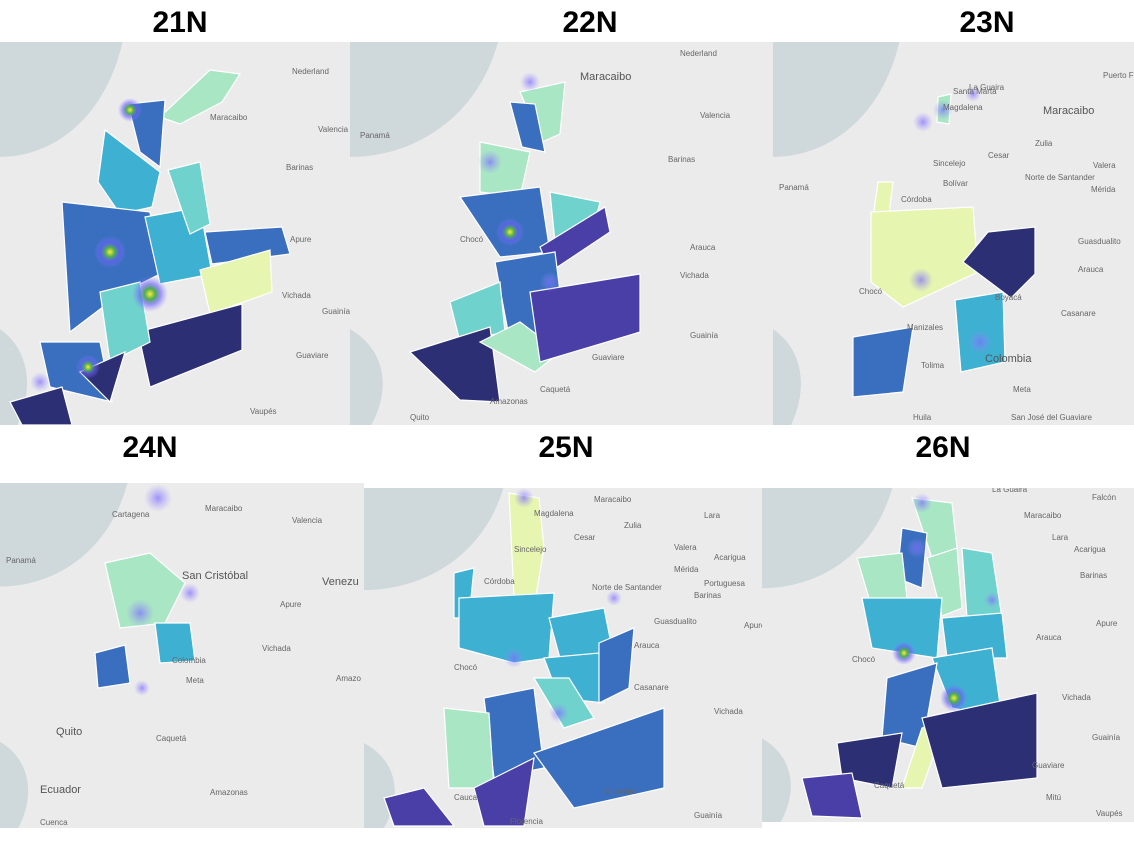 The width and height of the screenshot is (1134, 847). What do you see at coordinates (336, 311) in the screenshot?
I see `place-label: Guainía` at bounding box center [336, 311].